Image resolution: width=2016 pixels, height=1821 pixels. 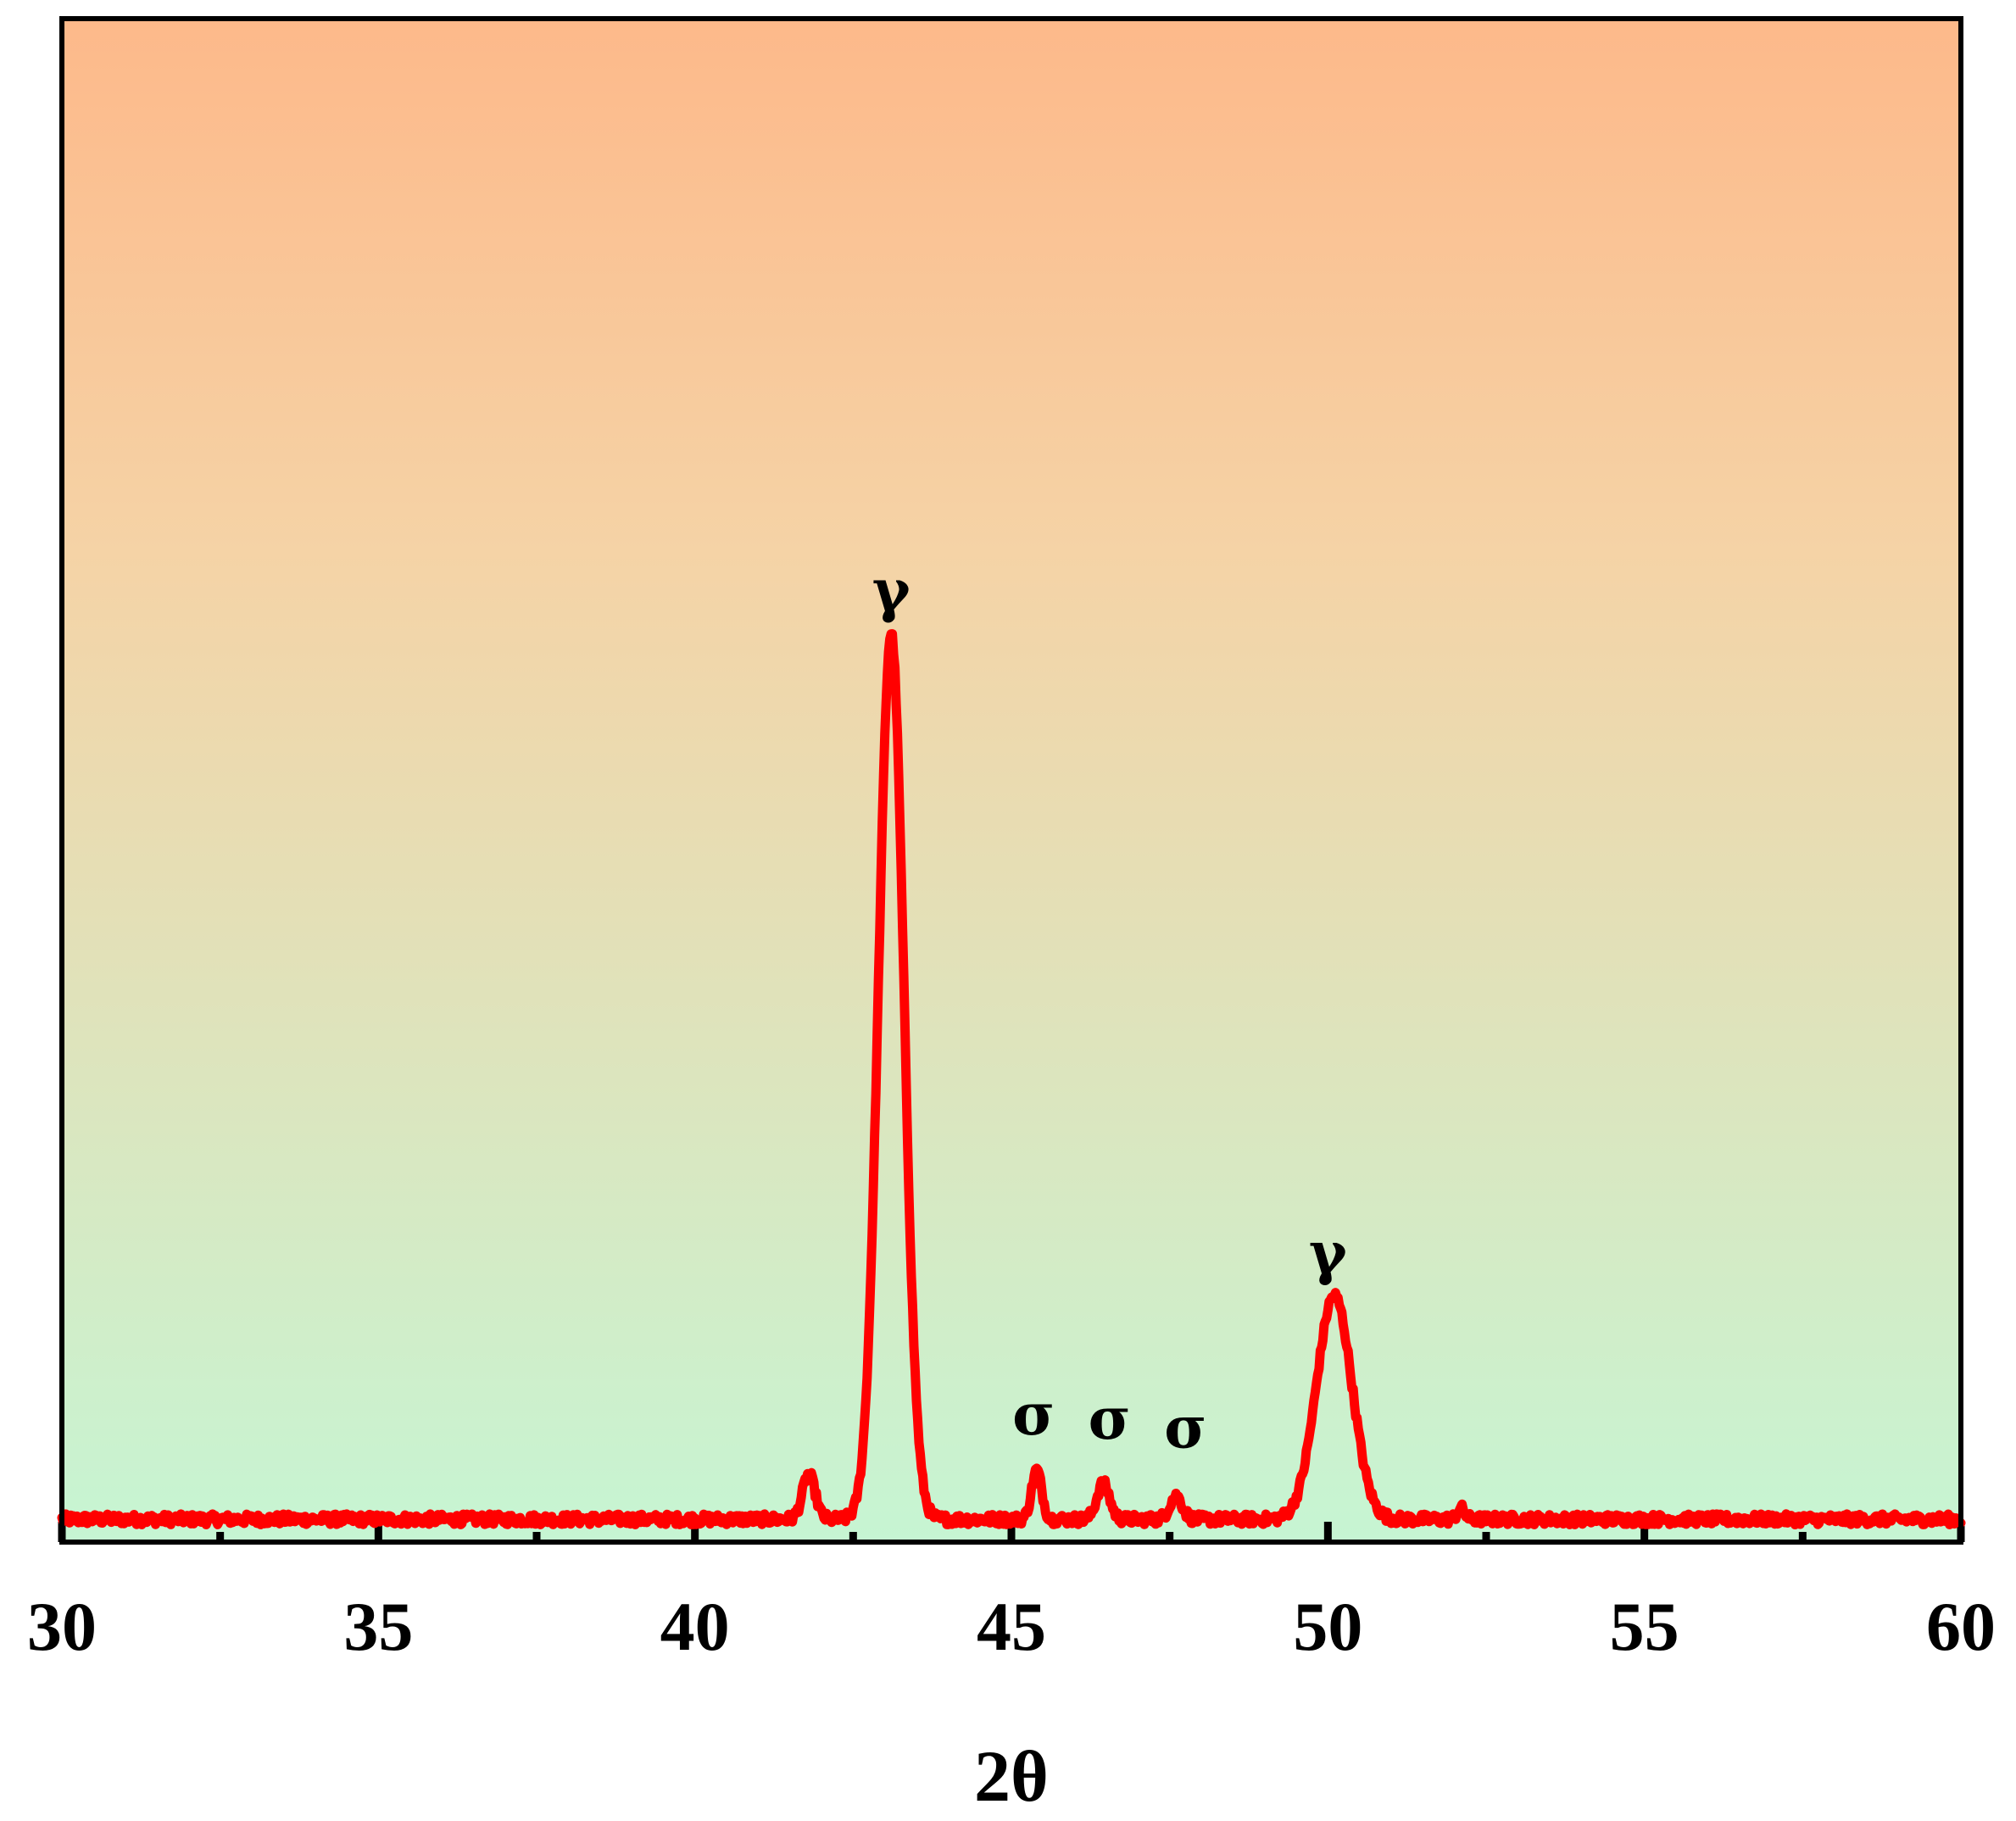 I want to click on x-tick-label: 35, so click(x=378, y=1626).